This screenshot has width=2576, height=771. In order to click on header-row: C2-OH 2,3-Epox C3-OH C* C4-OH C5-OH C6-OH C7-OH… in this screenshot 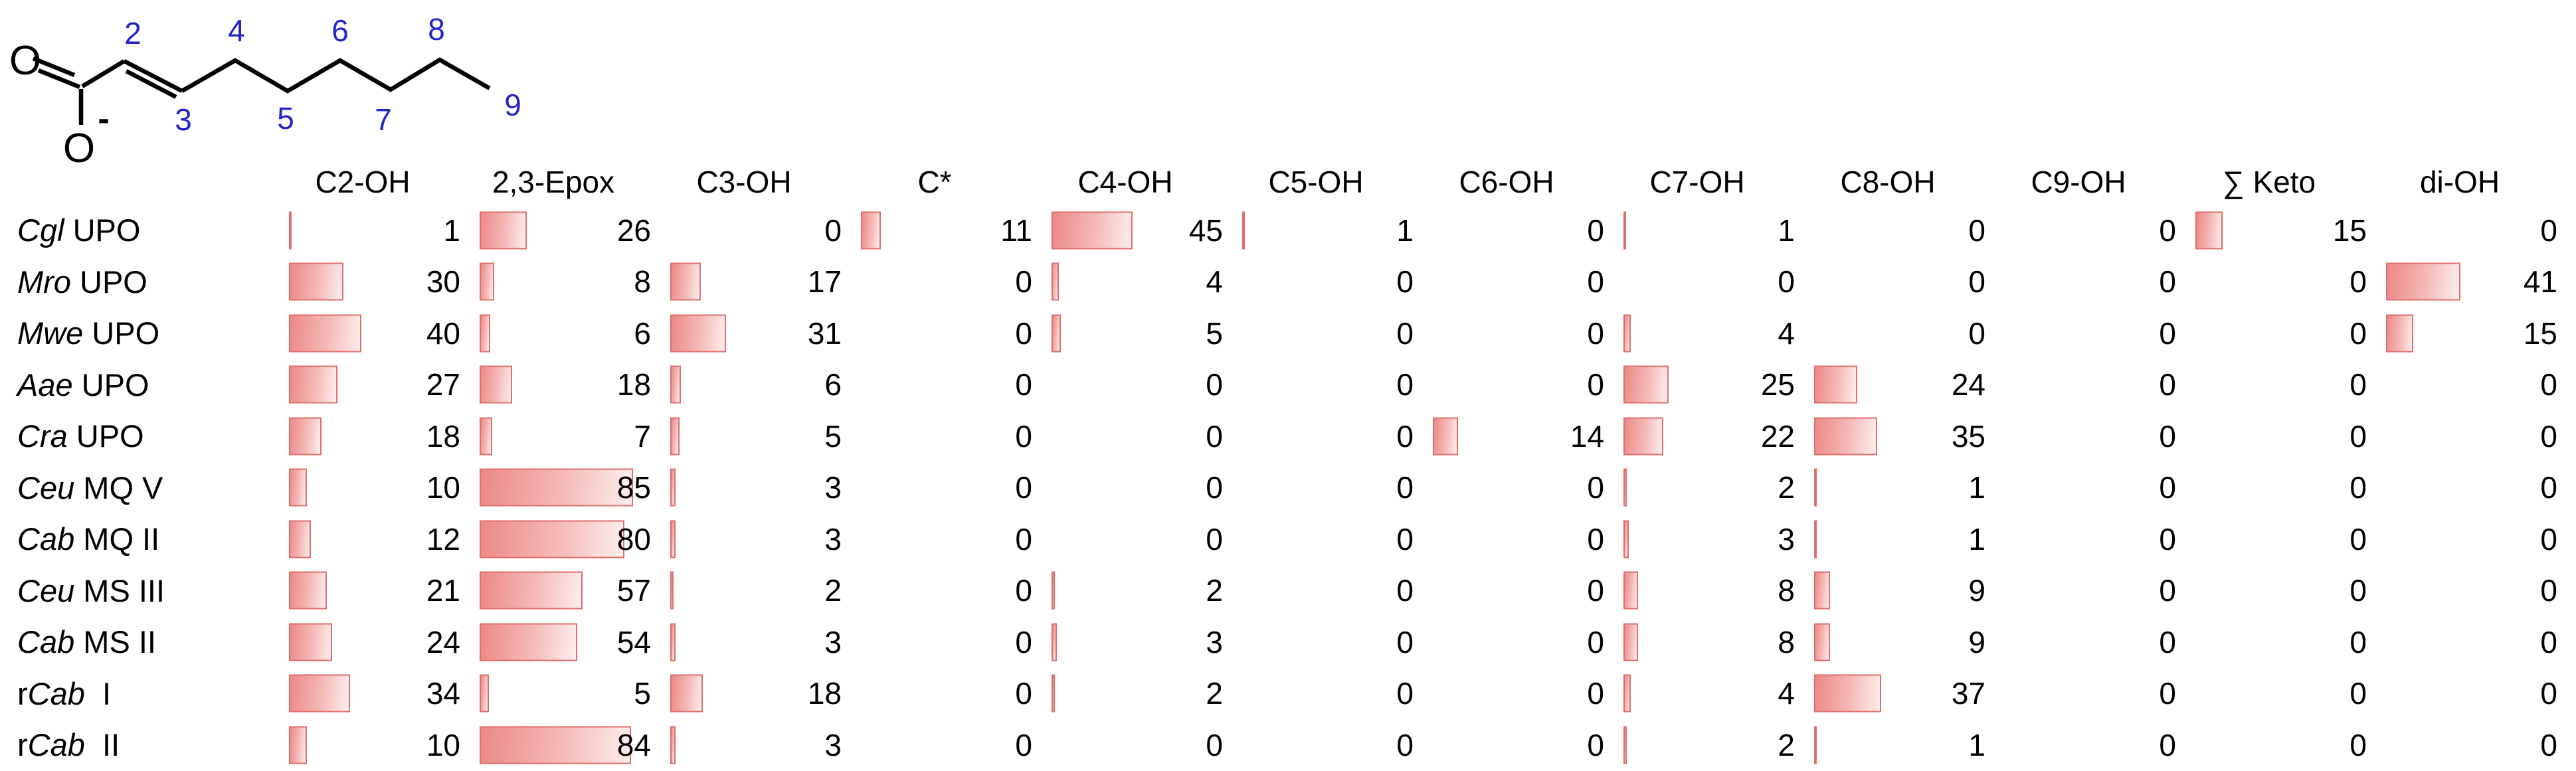, I will do `click(1286, 182)`.